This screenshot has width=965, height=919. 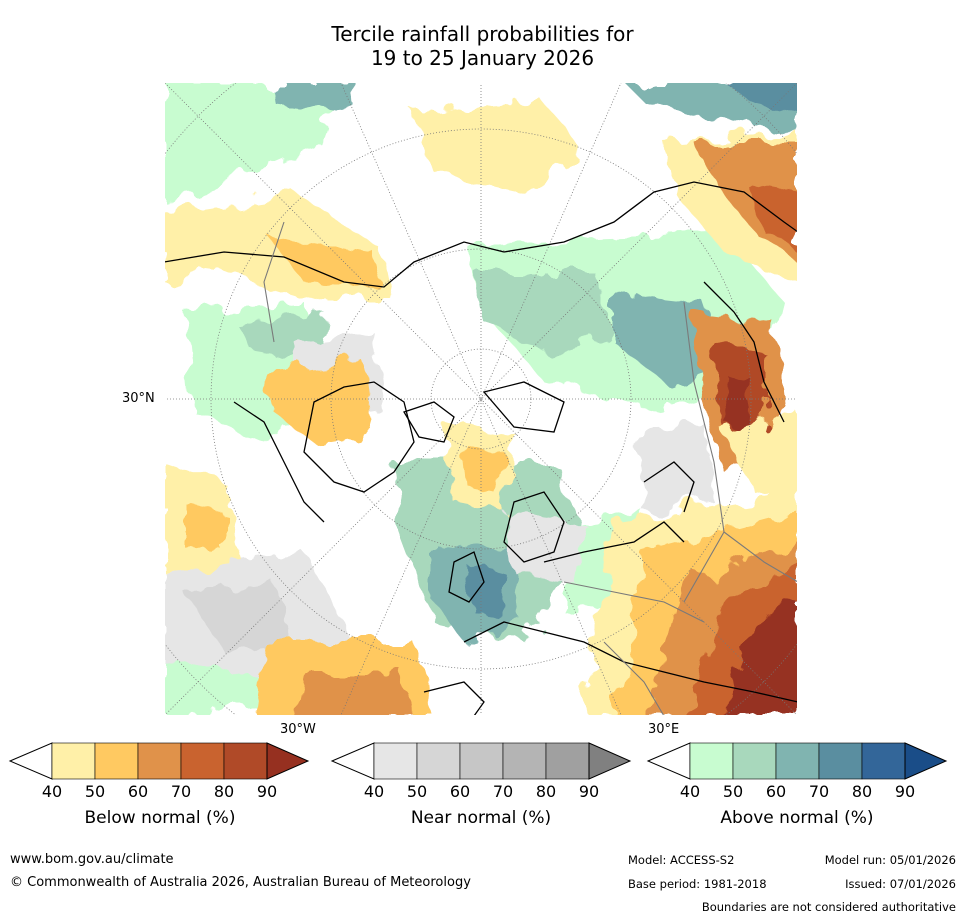 I want to click on colorbar-above-high-arrow, so click(x=926, y=761).